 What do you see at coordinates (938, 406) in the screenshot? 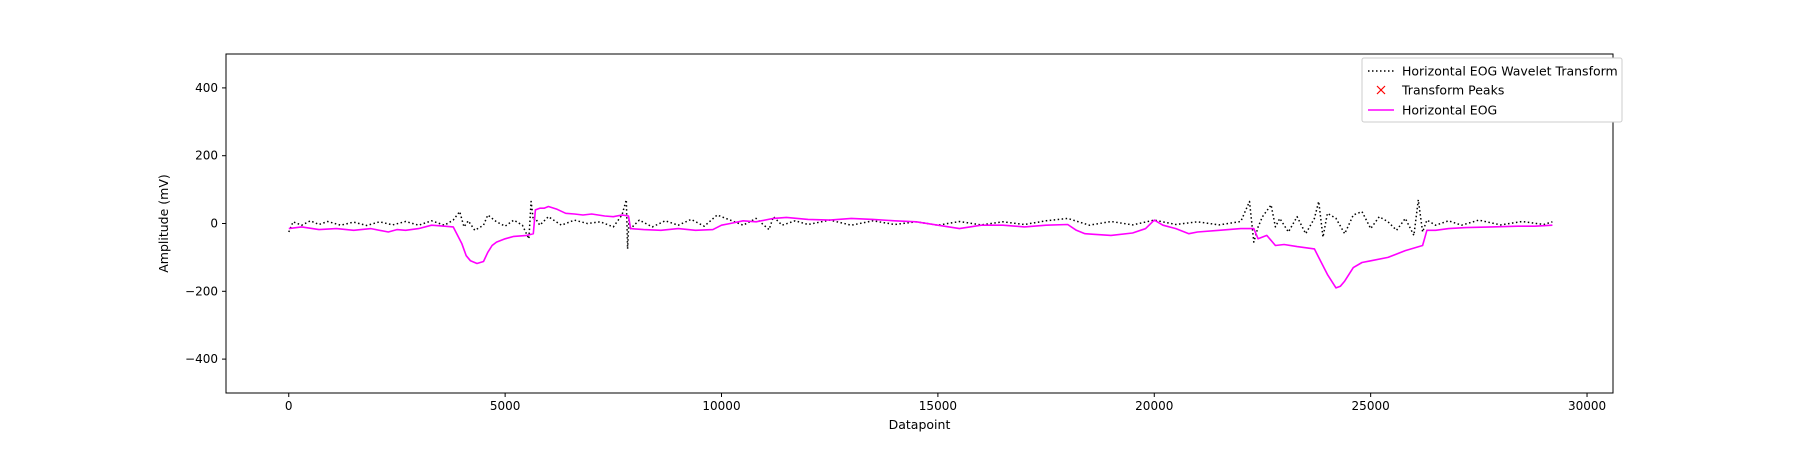
I see `x-tick-label: 15000` at bounding box center [938, 406].